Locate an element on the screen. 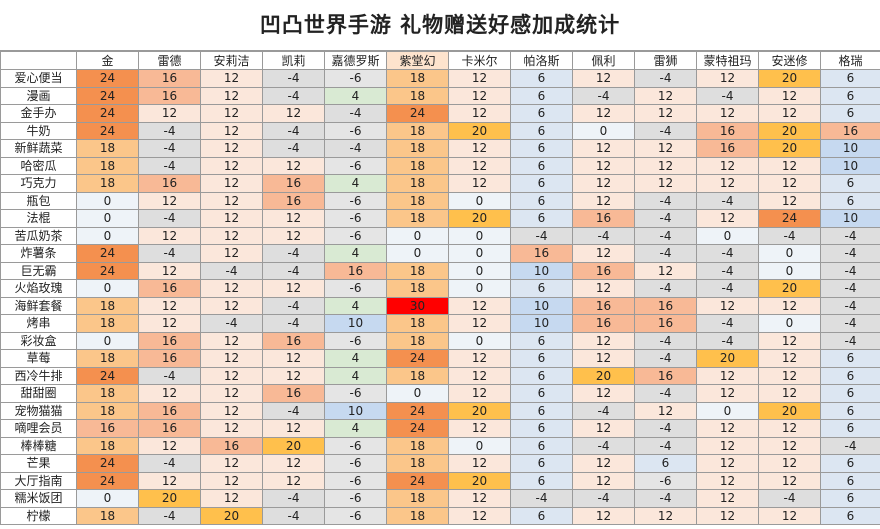 This screenshot has height=529, width=880. column-header: 卡米尔 is located at coordinates (479, 60).